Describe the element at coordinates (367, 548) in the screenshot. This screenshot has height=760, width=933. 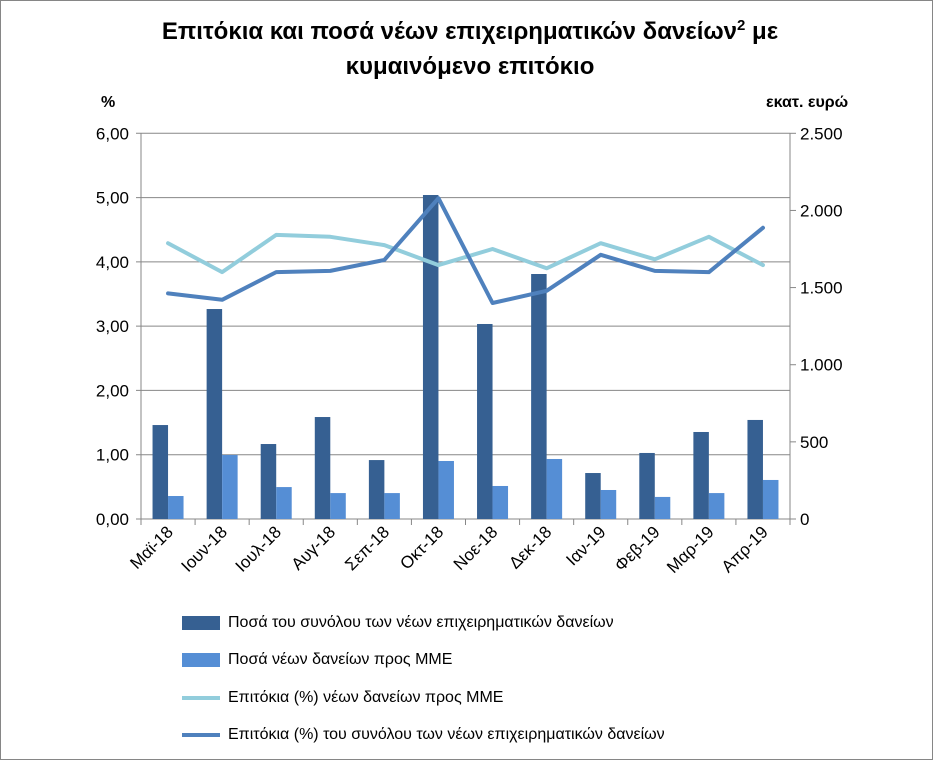
I see `x-tick-label: Σεπ-18` at that location.